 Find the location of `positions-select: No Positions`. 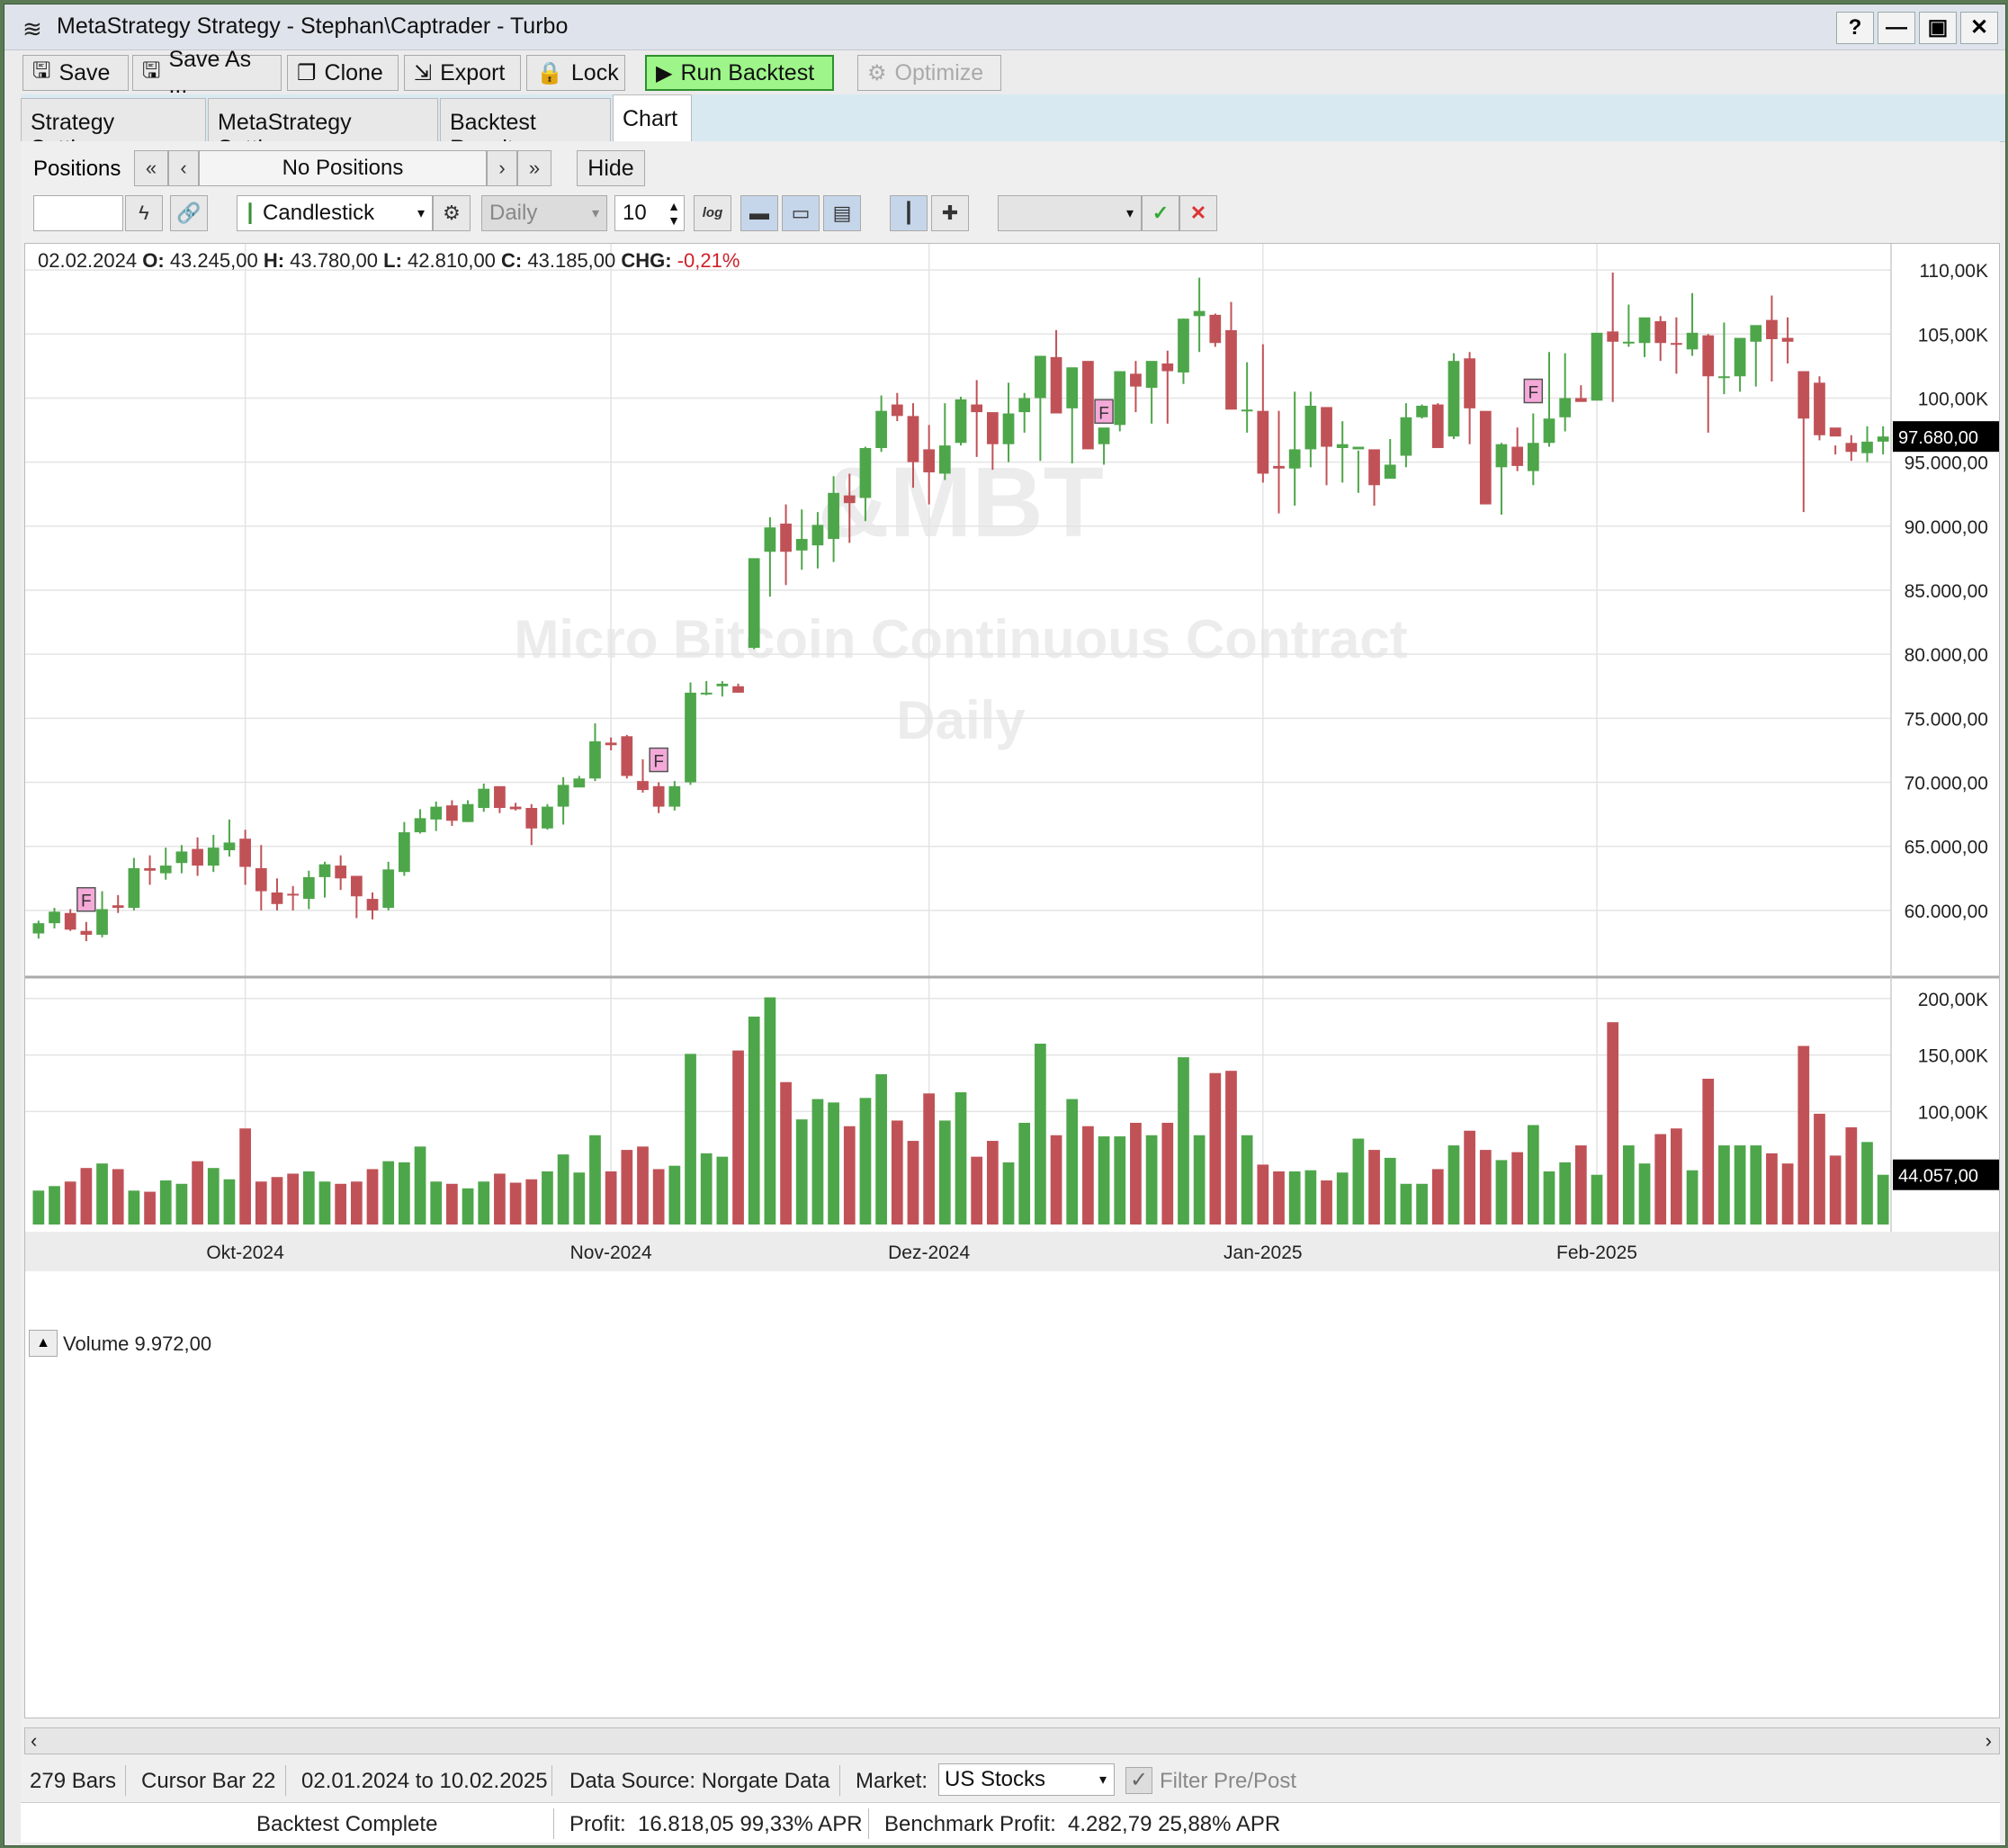

positions-select: No Positions is located at coordinates (343, 168).